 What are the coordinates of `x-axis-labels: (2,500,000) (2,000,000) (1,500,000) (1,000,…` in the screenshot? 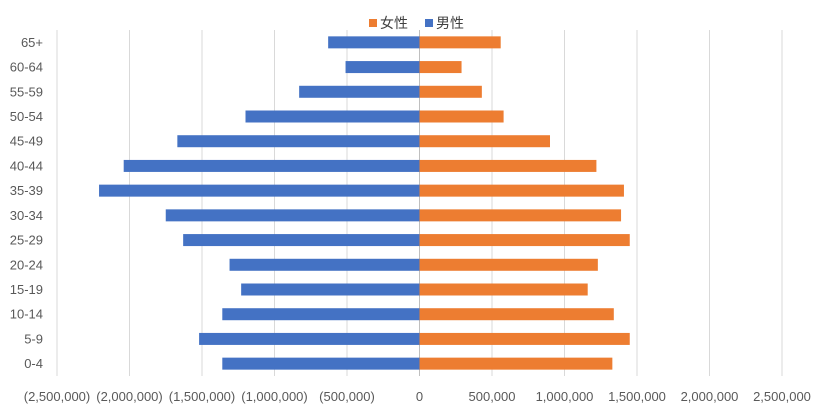 It's located at (417, 396).